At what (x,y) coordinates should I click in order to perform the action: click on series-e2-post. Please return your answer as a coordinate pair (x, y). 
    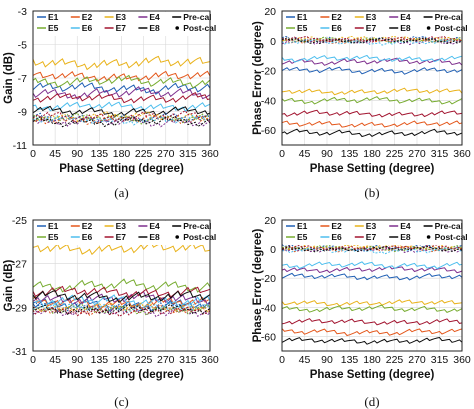
    Looking at the image, I should click on (372, 249).